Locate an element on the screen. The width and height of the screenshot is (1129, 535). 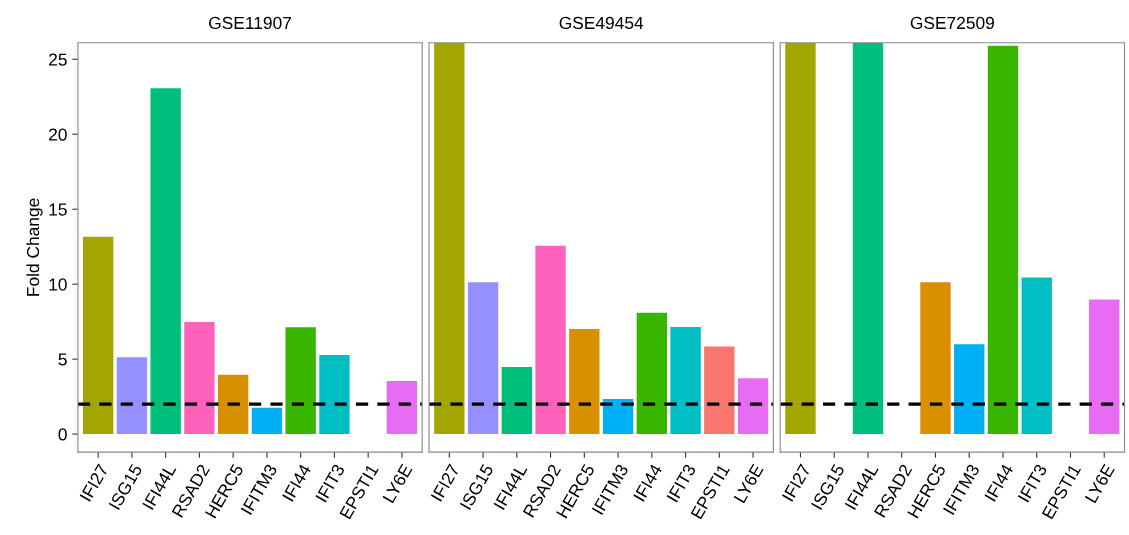
chart-title: GSE72509 is located at coordinates (952, 23).